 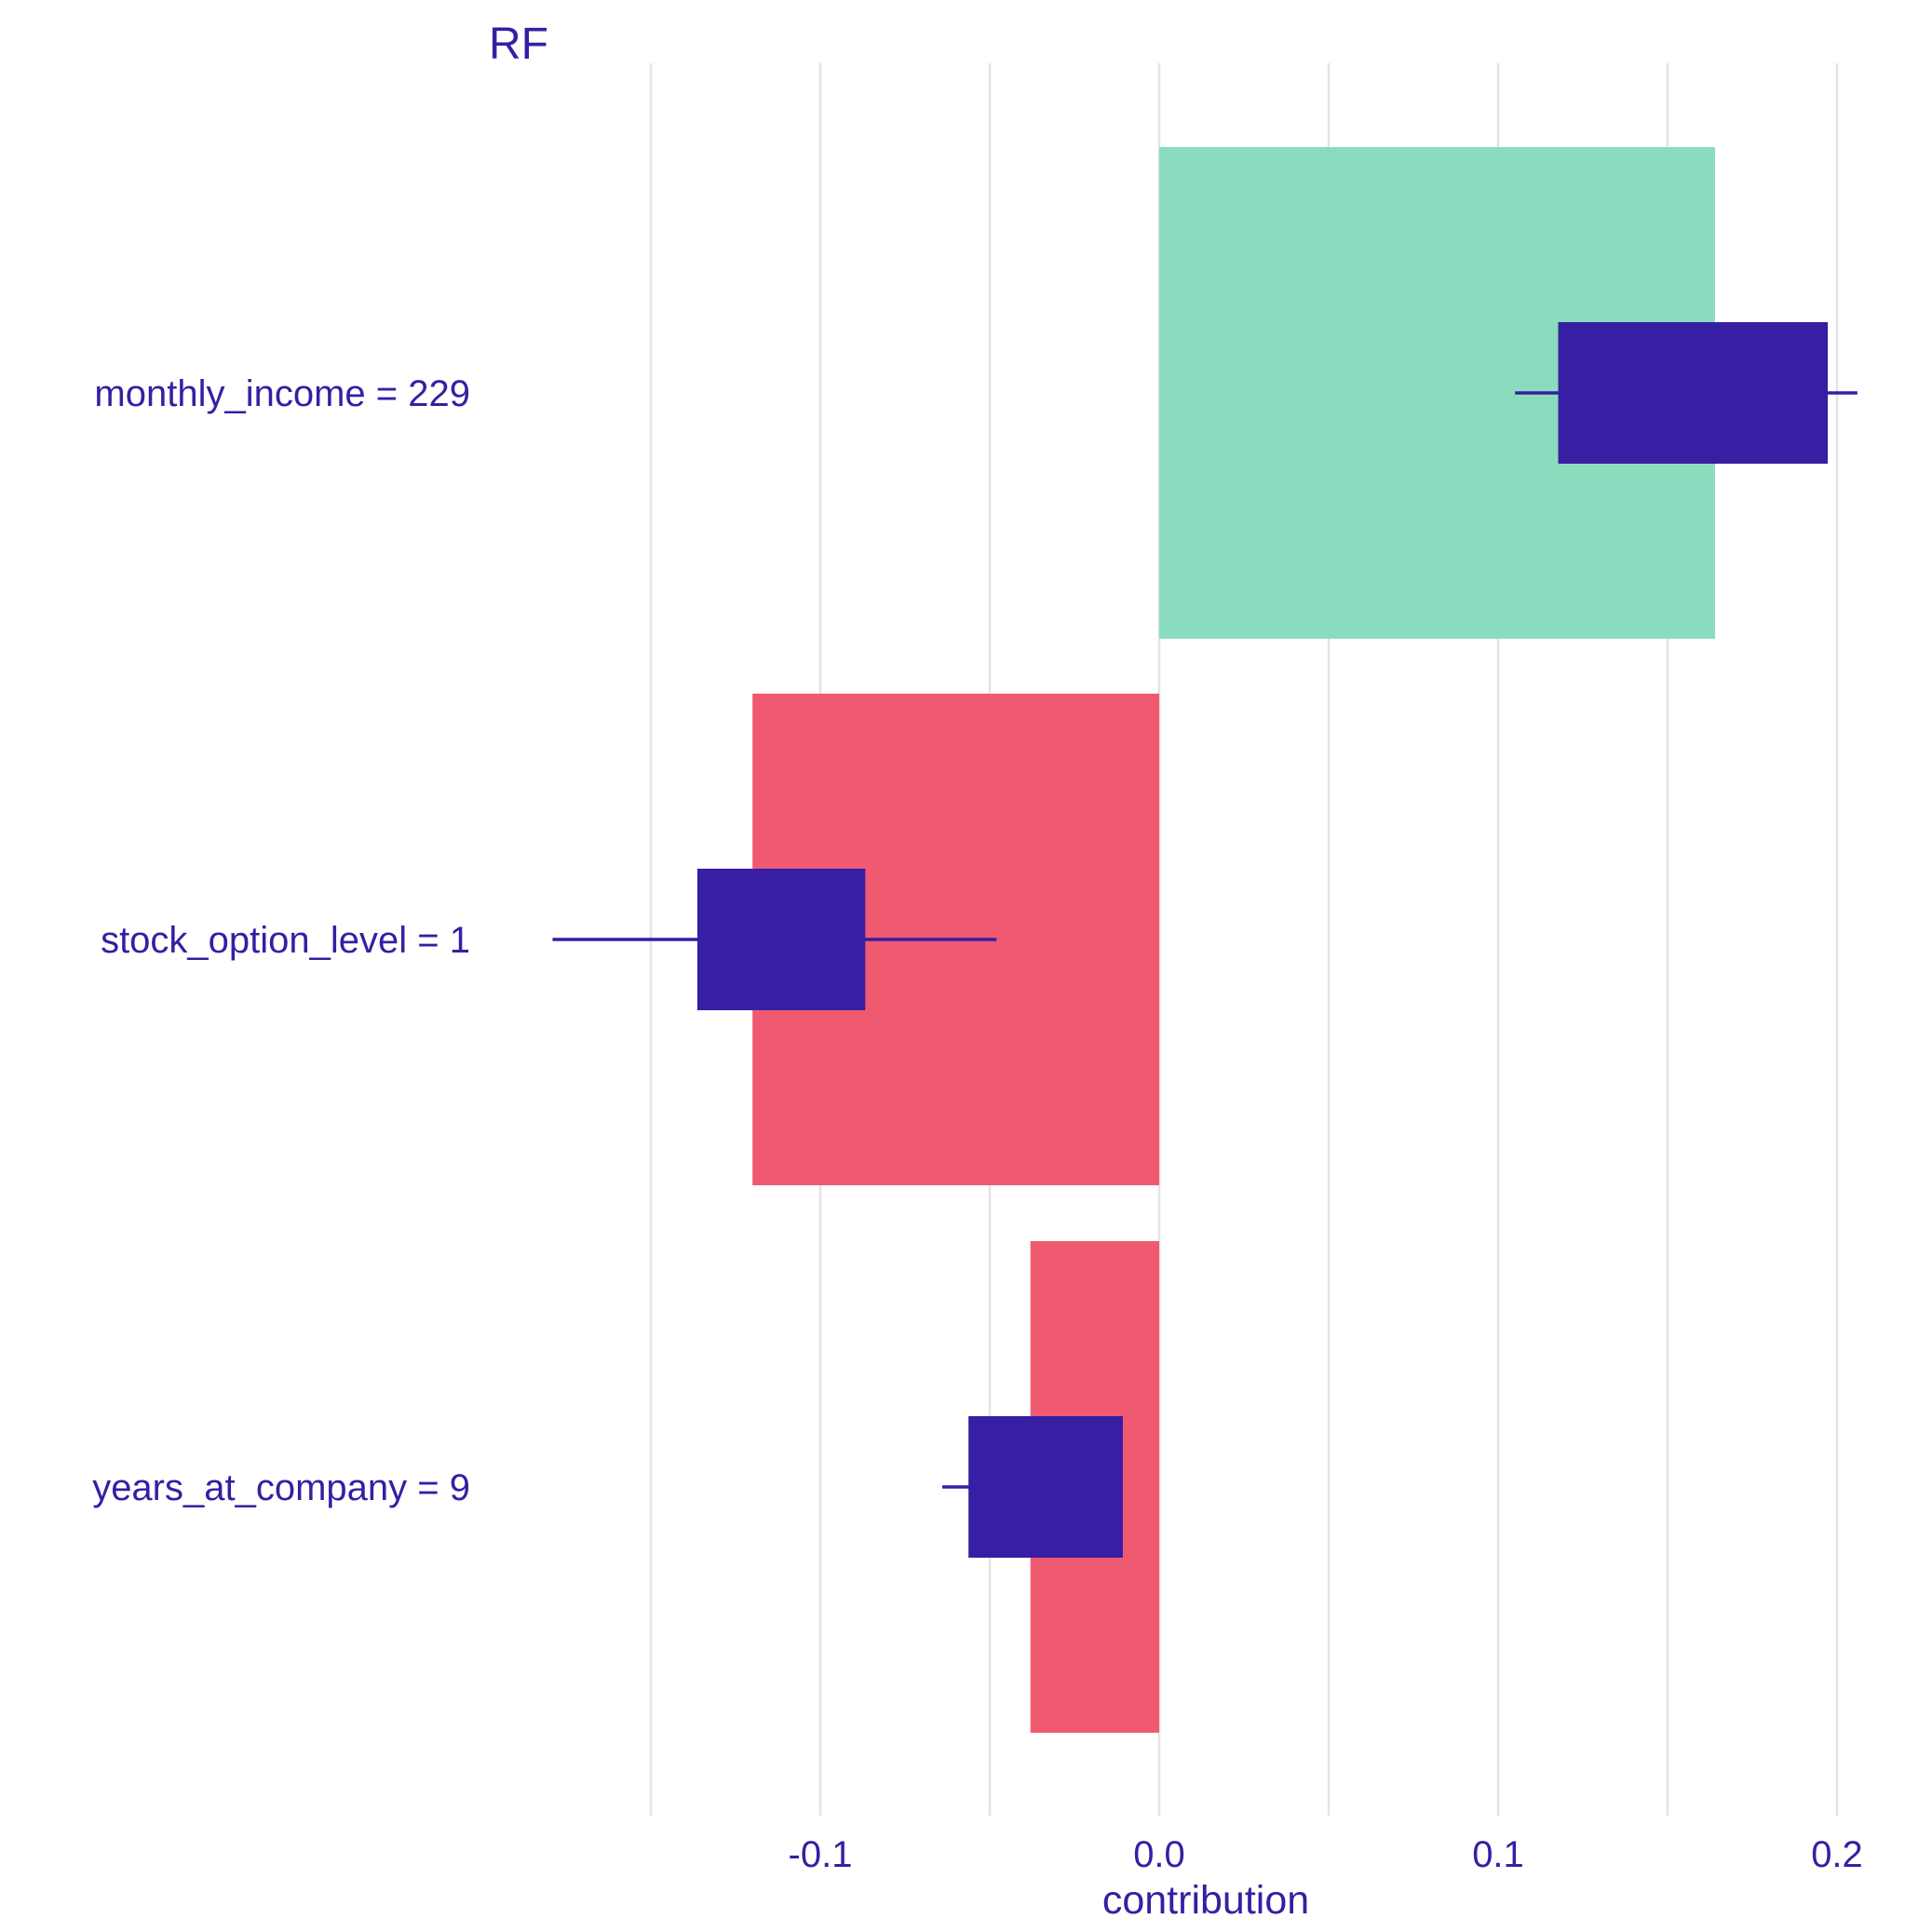 I want to click on y-label-2: years_at_company = 9, so click(x=281, y=1487).